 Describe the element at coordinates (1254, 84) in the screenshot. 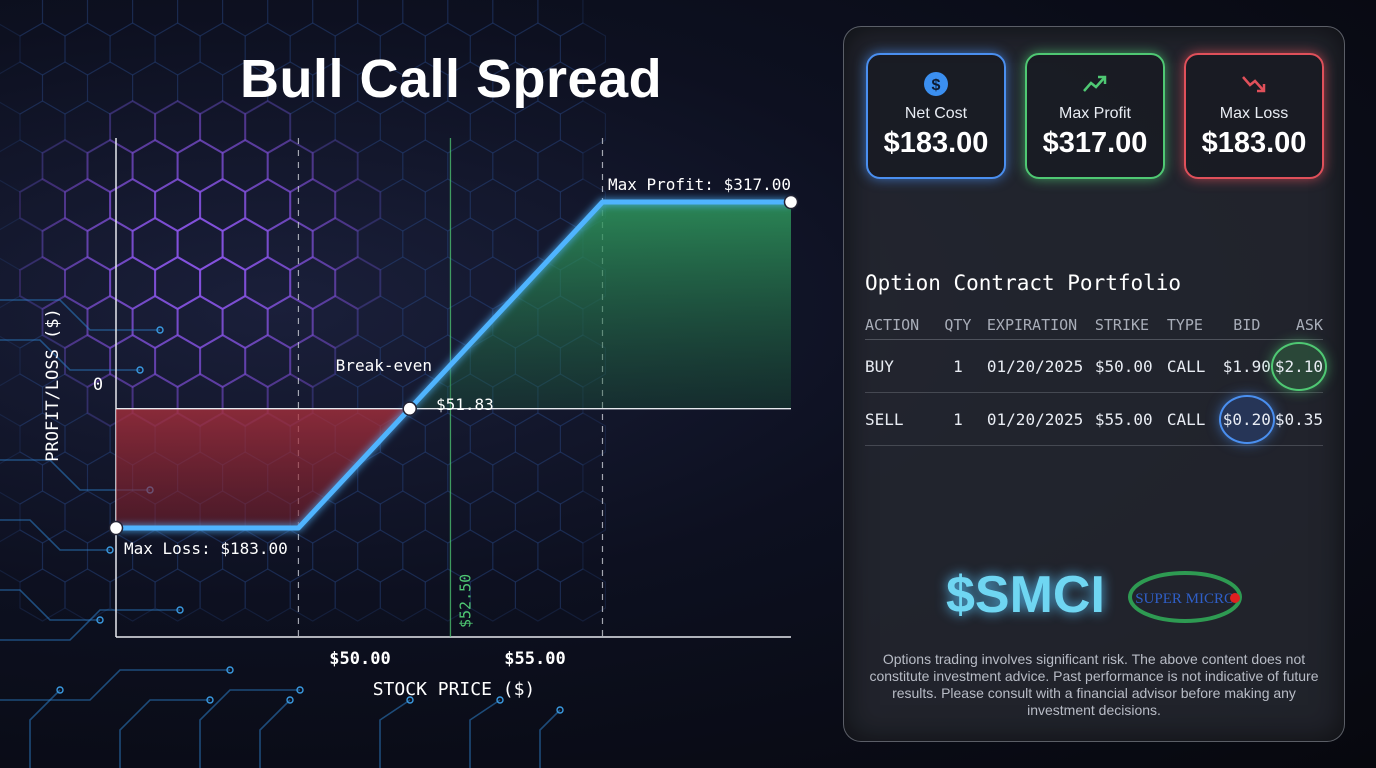

I see `trend-down-icon` at that location.